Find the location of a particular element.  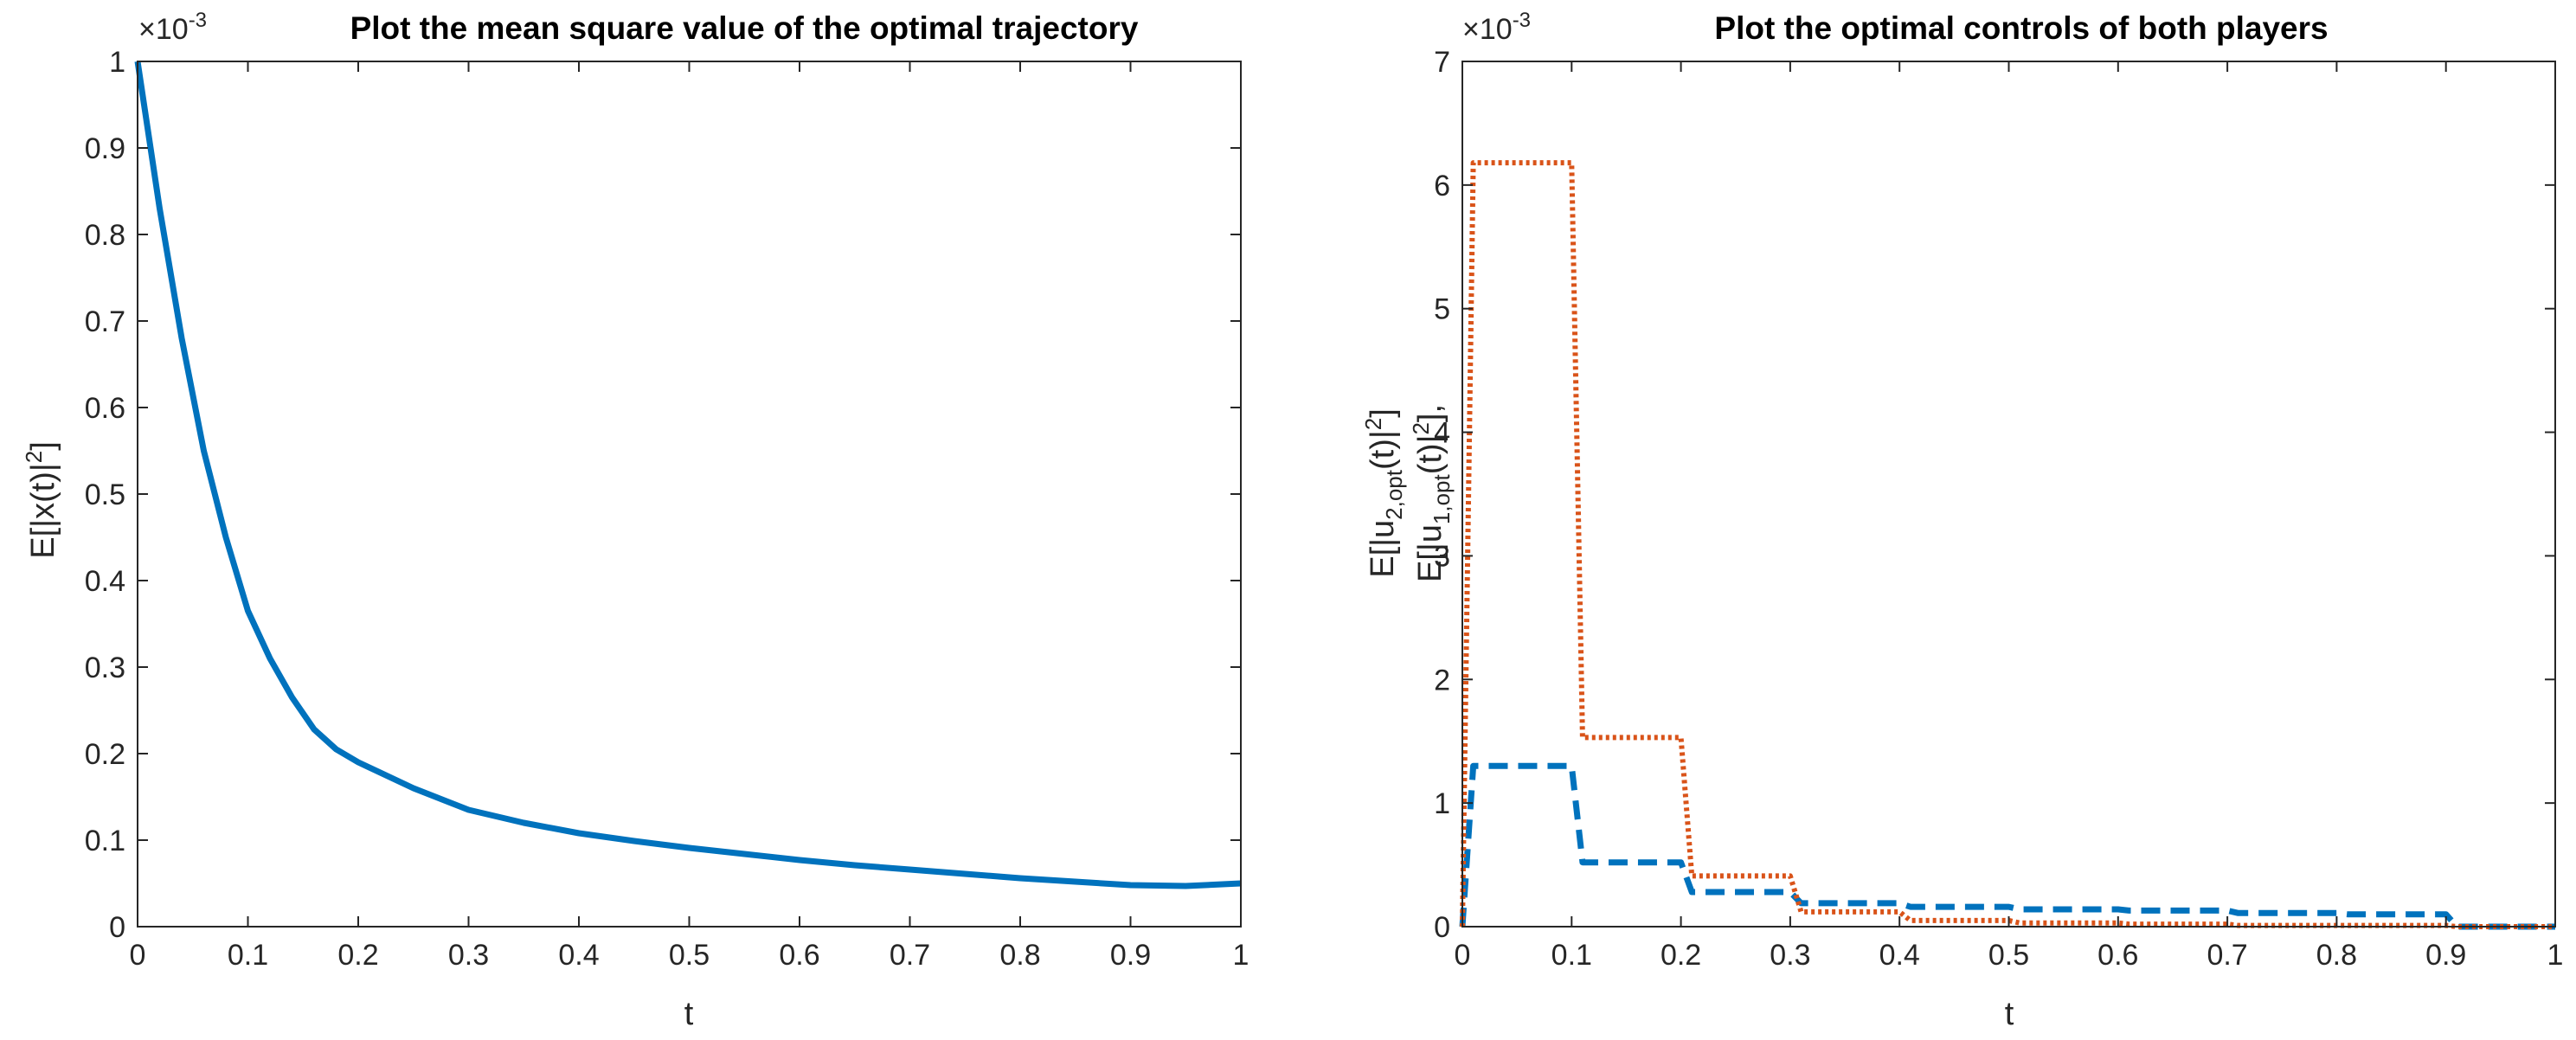

y-tick-label: 4 is located at coordinates (1442, 433).